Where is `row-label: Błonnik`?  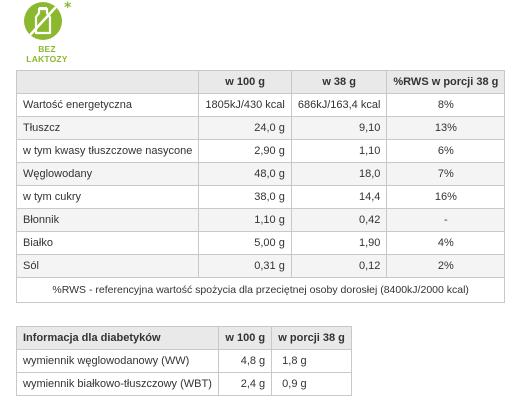 row-label: Błonnik is located at coordinates (107, 220).